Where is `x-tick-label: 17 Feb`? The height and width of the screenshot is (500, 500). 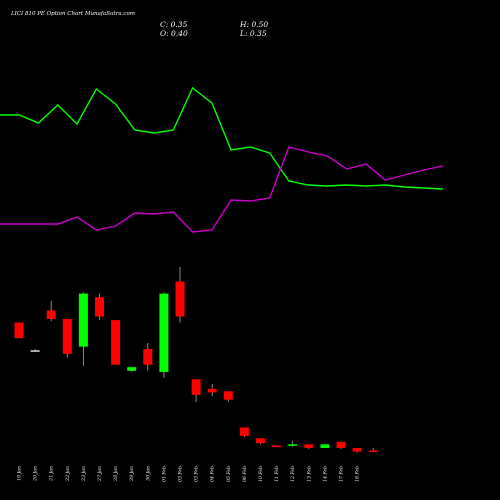 x-tick-label: 17 Feb is located at coordinates (342, 474).